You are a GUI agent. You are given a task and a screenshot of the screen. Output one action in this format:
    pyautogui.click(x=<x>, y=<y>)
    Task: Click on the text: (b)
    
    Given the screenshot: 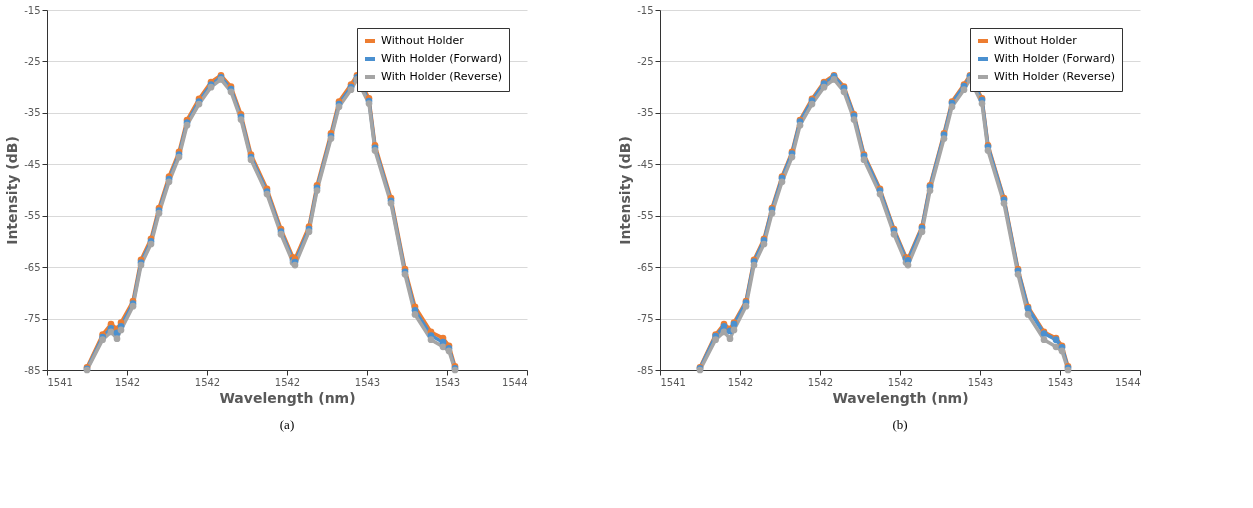 What is the action you would take?
    pyautogui.click(x=900, y=424)
    